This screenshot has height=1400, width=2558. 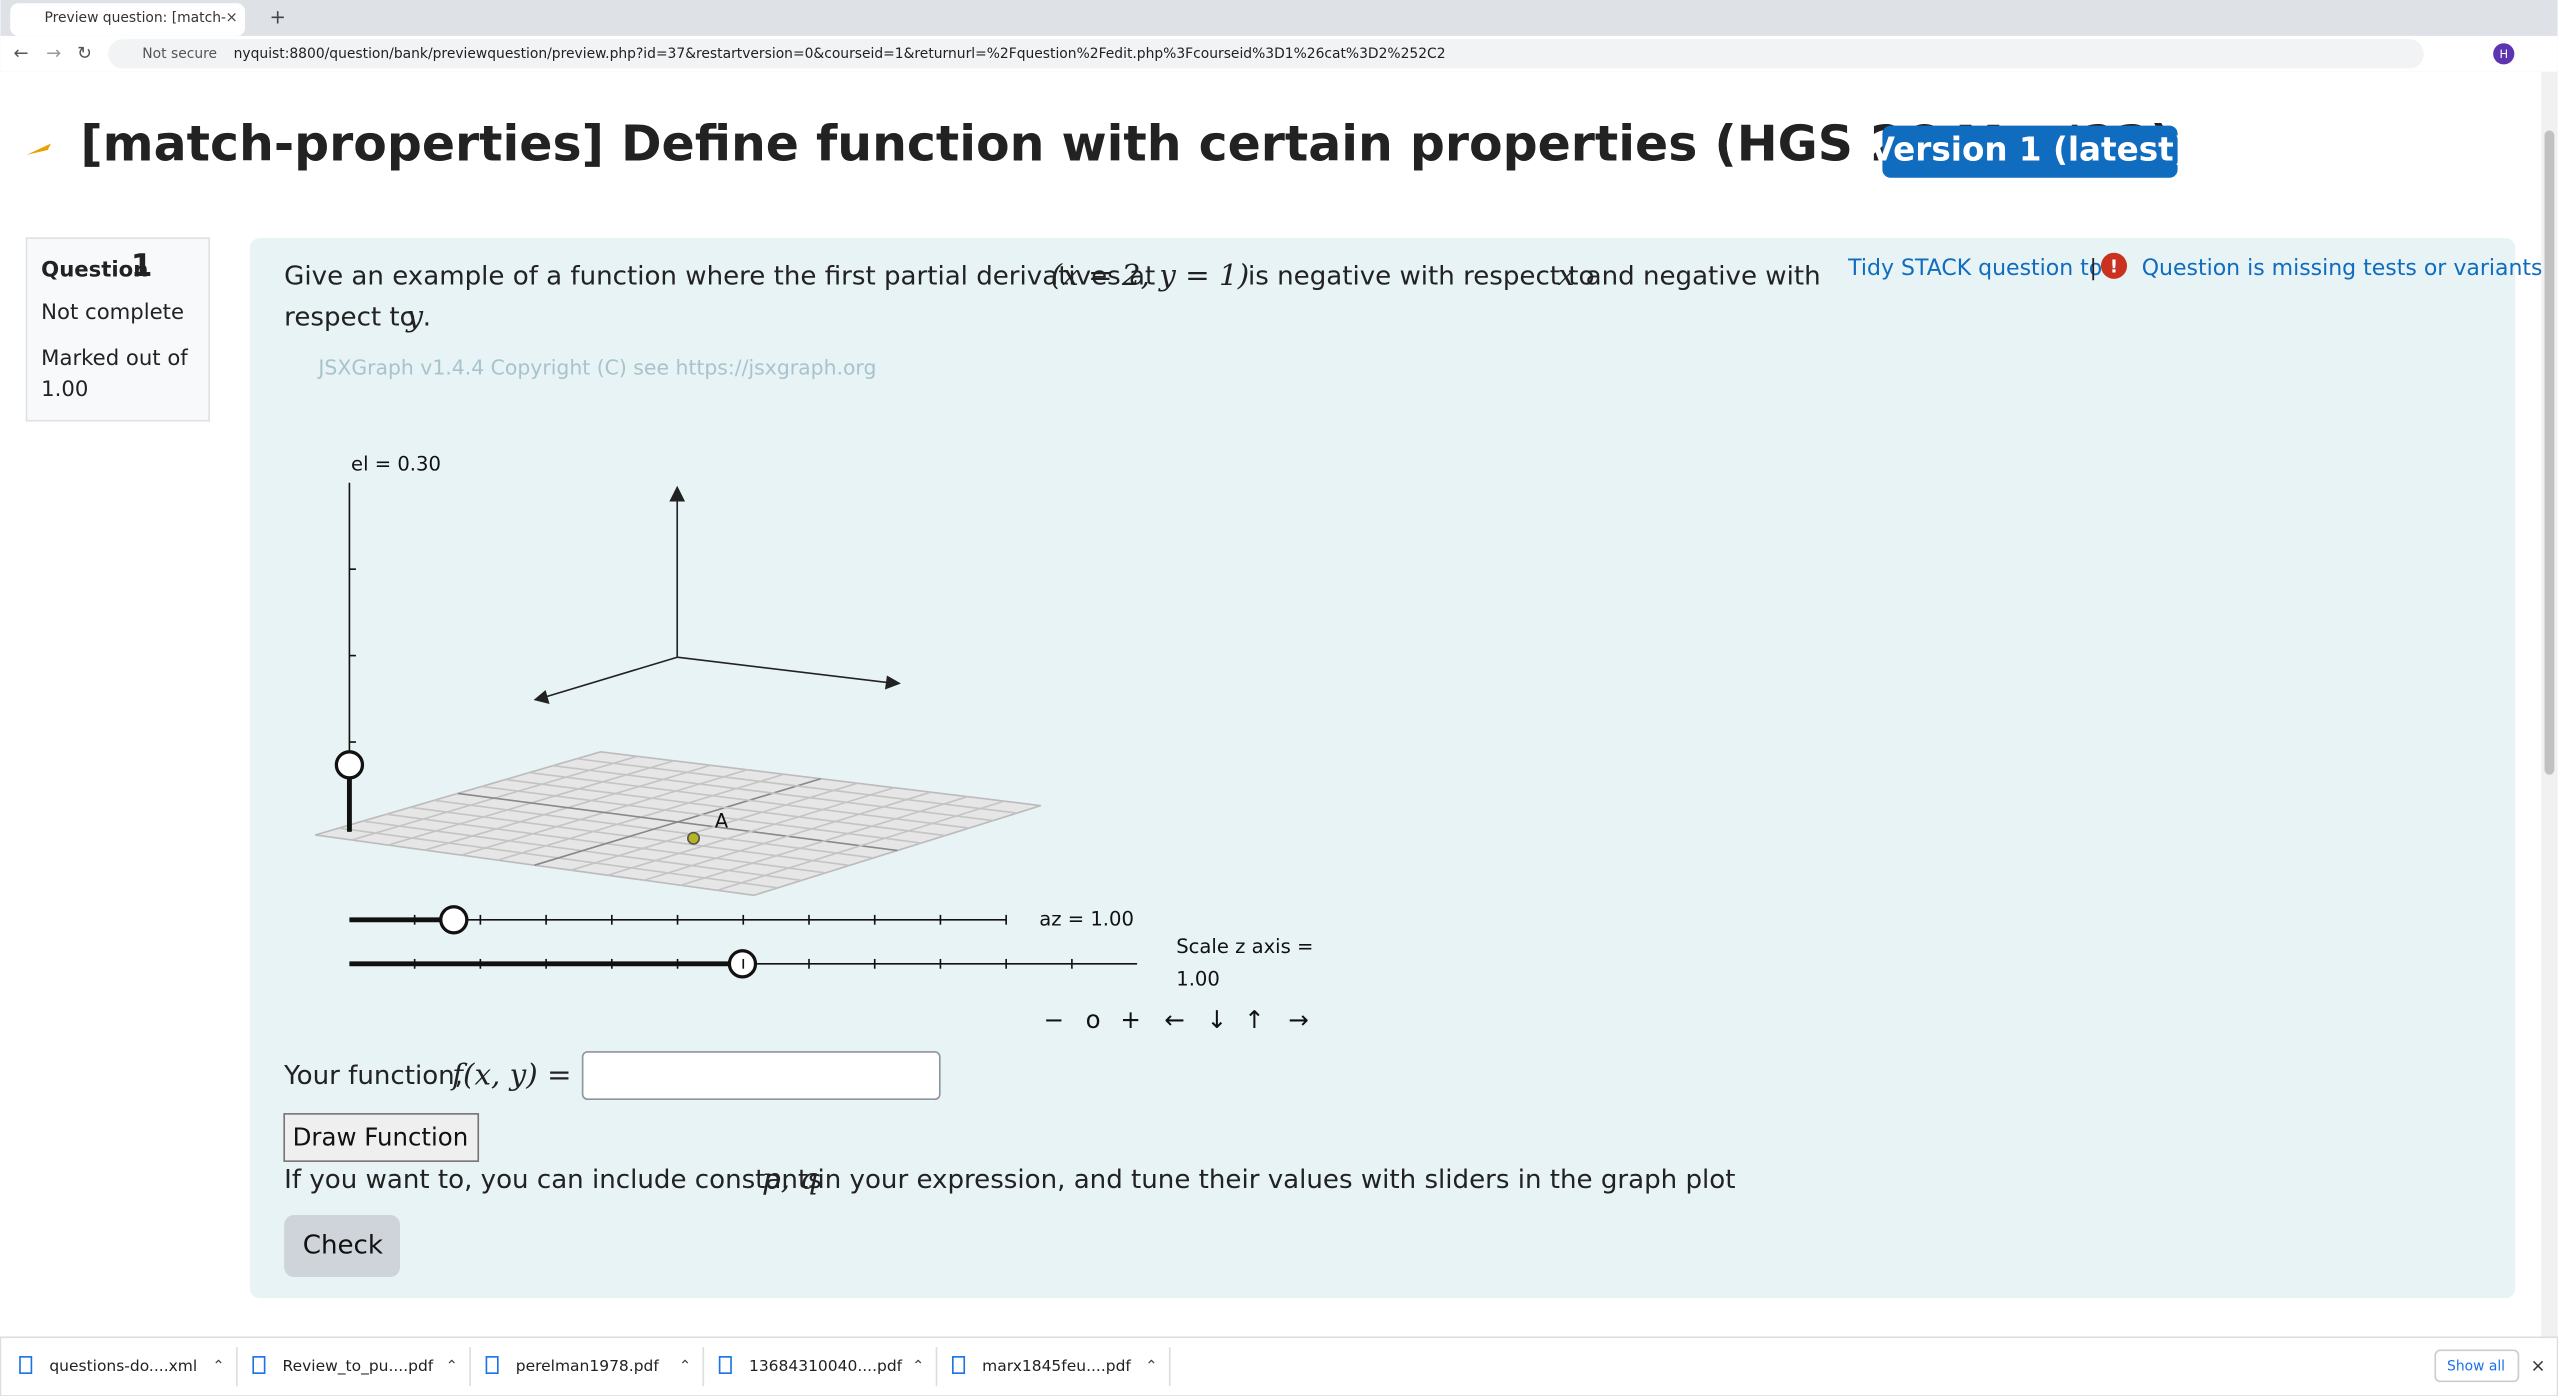 What do you see at coordinates (1056, 1366) in the screenshot?
I see `download-file: marx1845feu....pdf` at bounding box center [1056, 1366].